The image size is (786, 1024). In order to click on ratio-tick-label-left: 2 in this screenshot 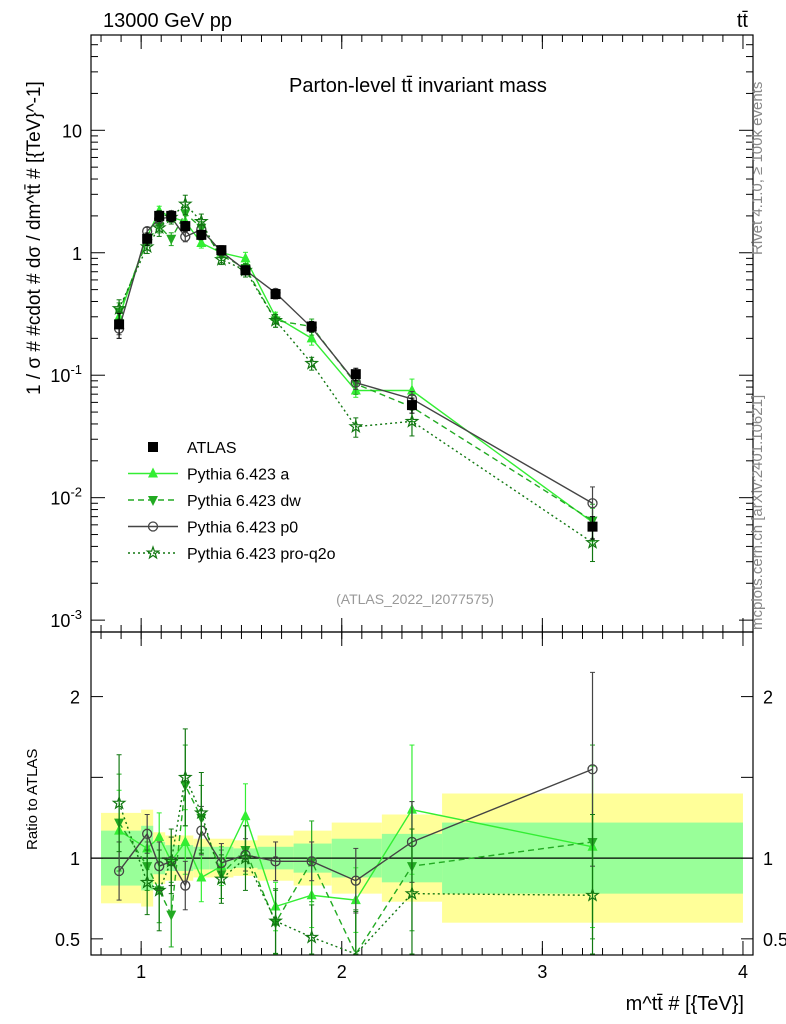, I will do `click(75, 698)`.